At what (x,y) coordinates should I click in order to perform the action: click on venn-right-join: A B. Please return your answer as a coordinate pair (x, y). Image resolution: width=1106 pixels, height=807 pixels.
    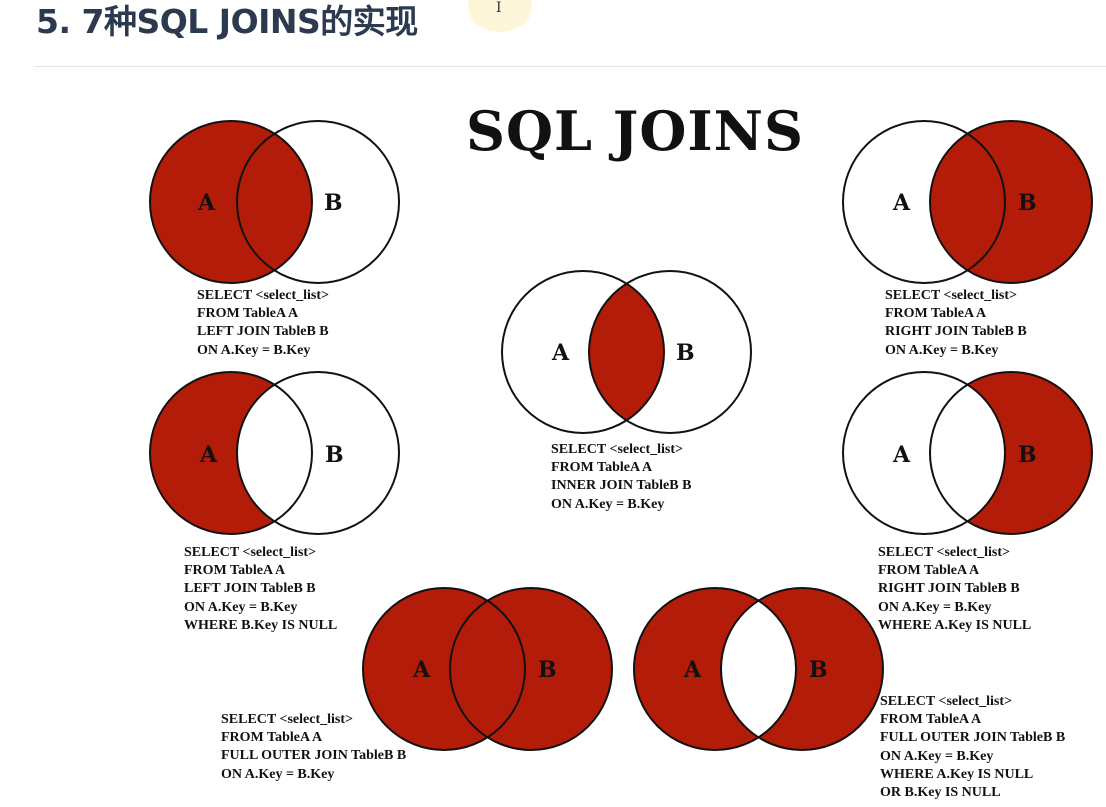
    Looking at the image, I should click on (967, 202).